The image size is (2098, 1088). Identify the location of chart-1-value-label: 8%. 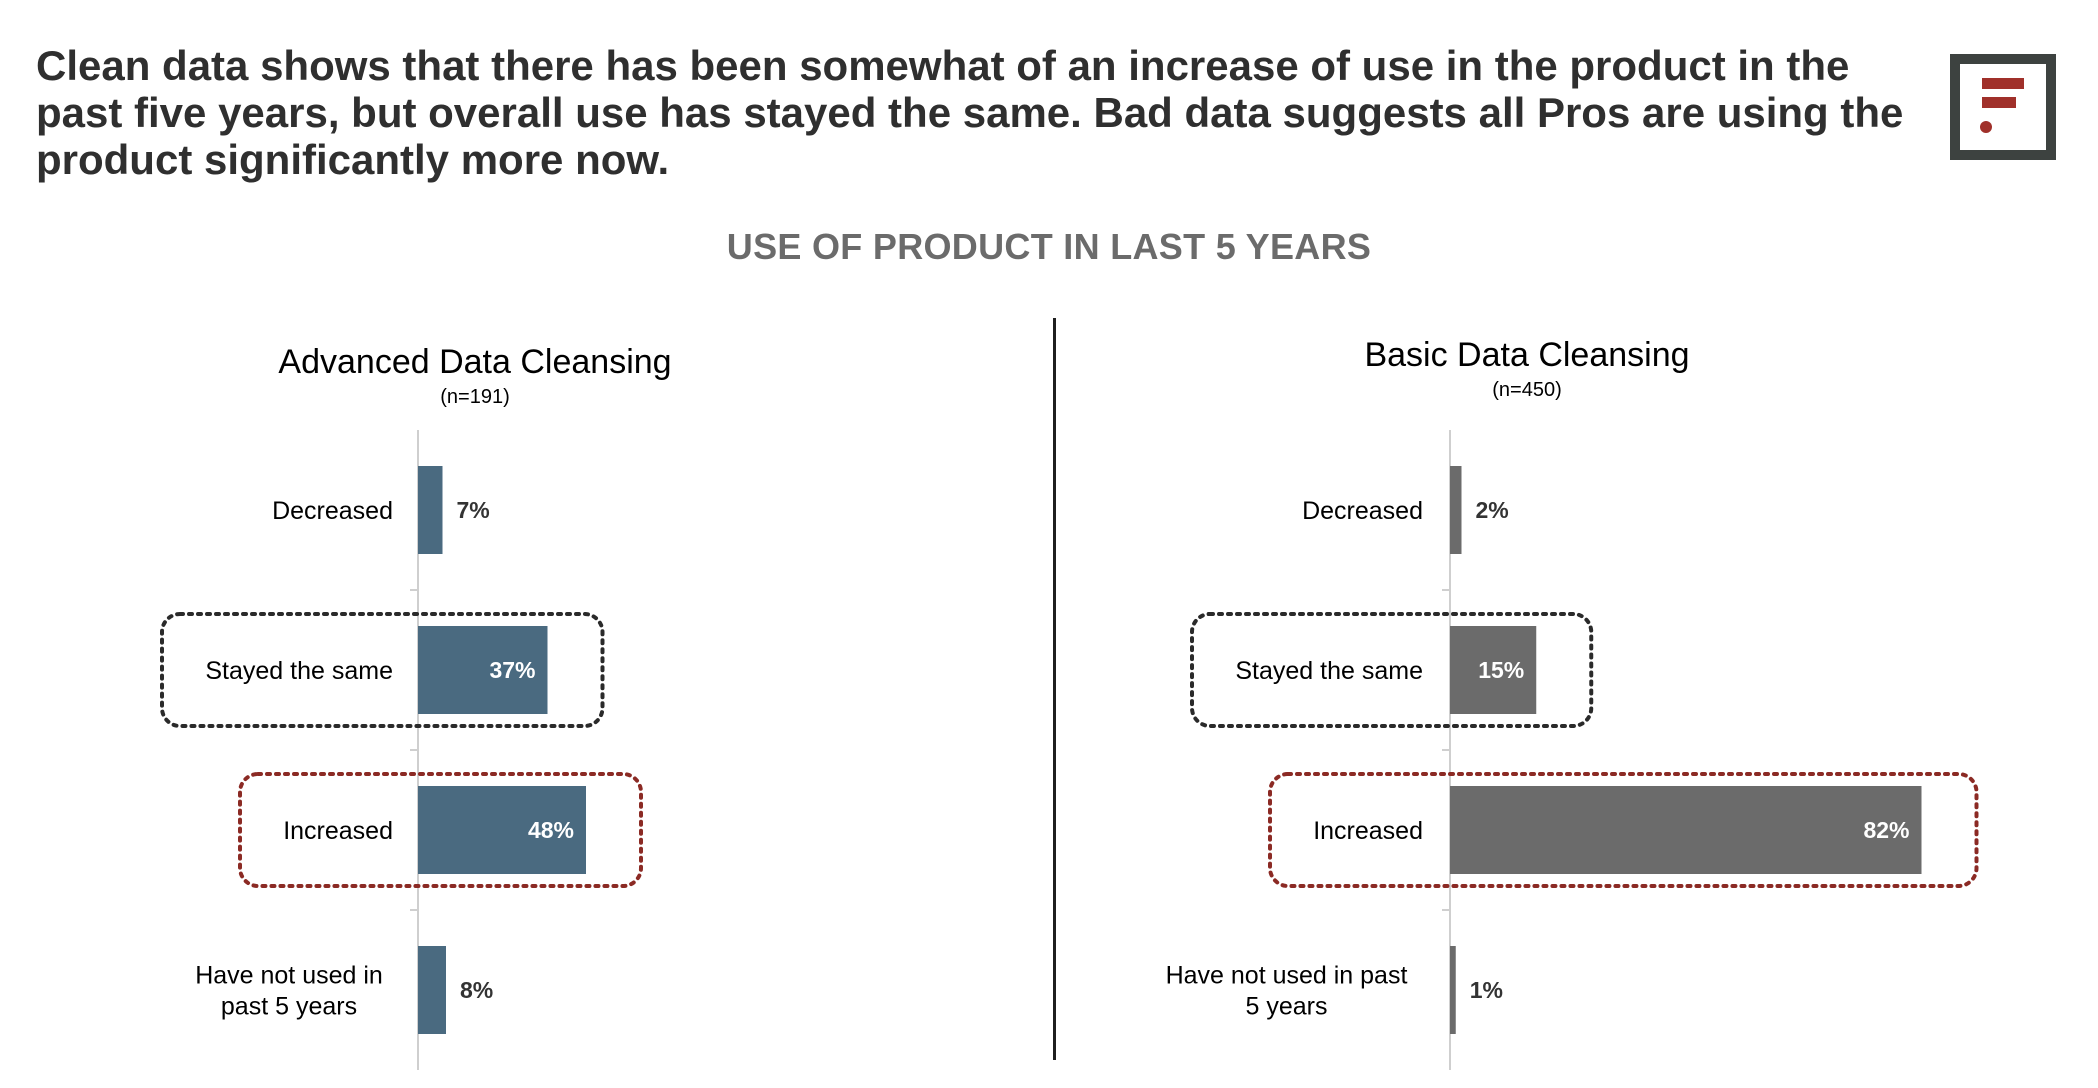
(476, 990).